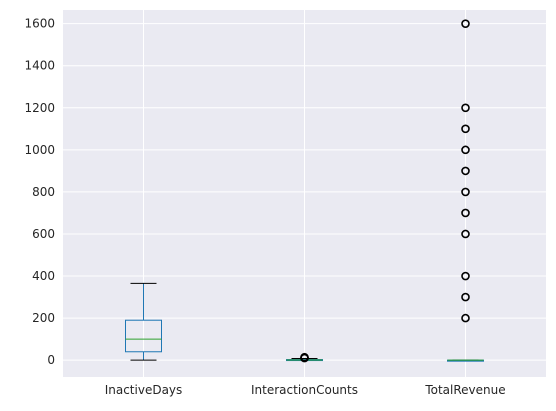  I want to click on y-tick-label: 400, so click(43, 276).